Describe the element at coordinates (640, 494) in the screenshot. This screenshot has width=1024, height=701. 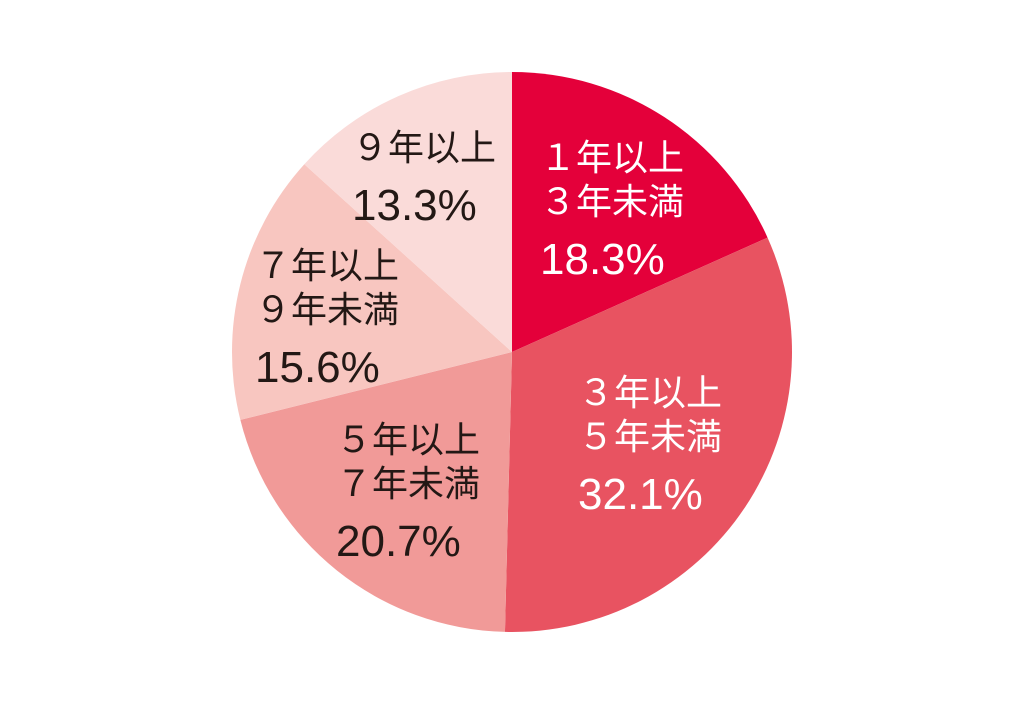
I see `slice-value-label: 32.1%` at that location.